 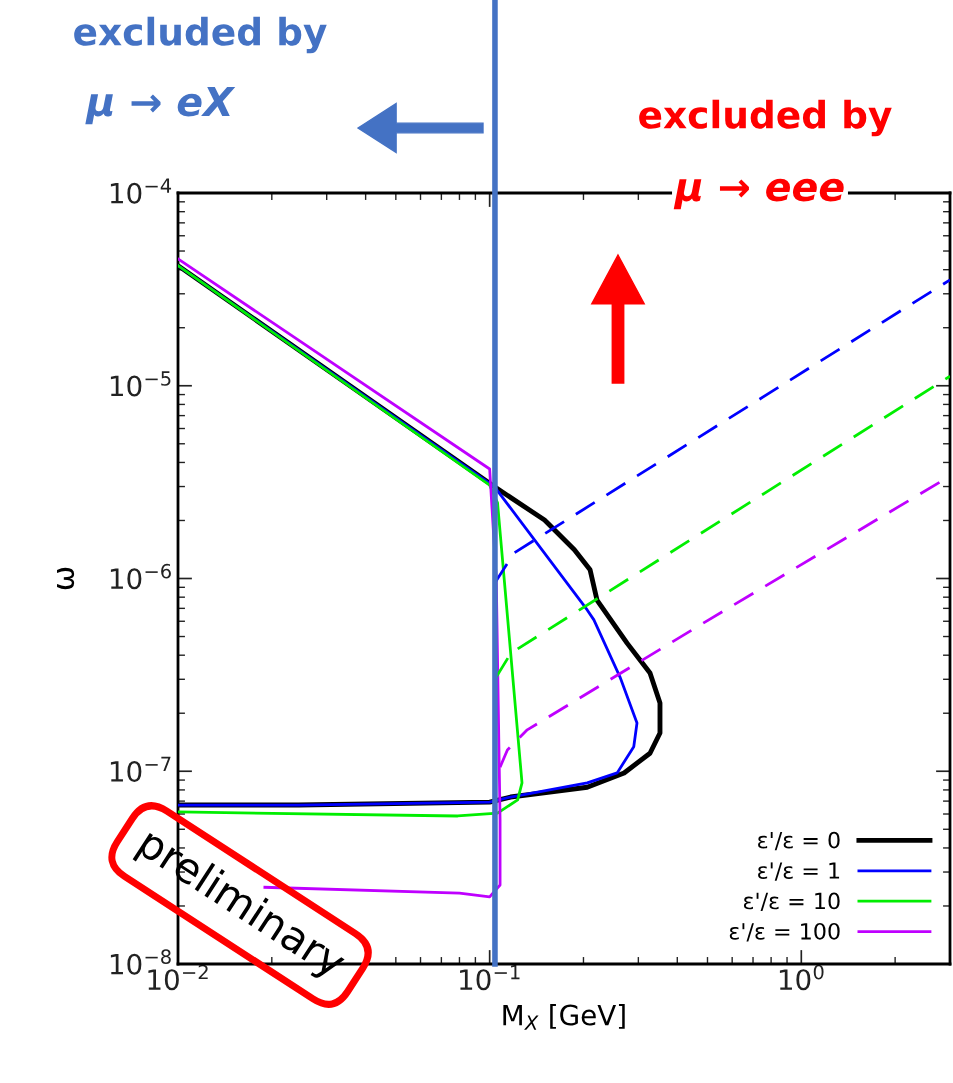 I want to click on y-axis-title: ω, so click(x=66, y=578).